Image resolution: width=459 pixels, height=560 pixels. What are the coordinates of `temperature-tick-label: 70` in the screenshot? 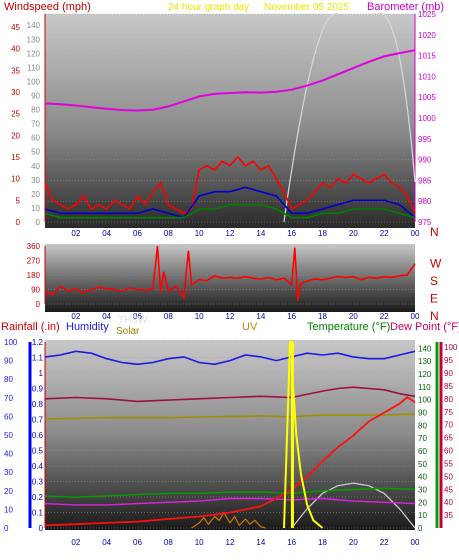 It's located at (422, 438).